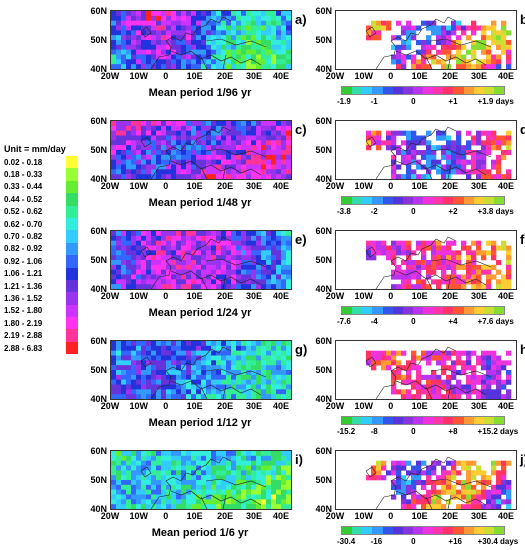 The height and width of the screenshot is (550, 525). What do you see at coordinates (23, 274) in the screenshot?
I see `legend-range: 1.06 - 1.21` at bounding box center [23, 274].